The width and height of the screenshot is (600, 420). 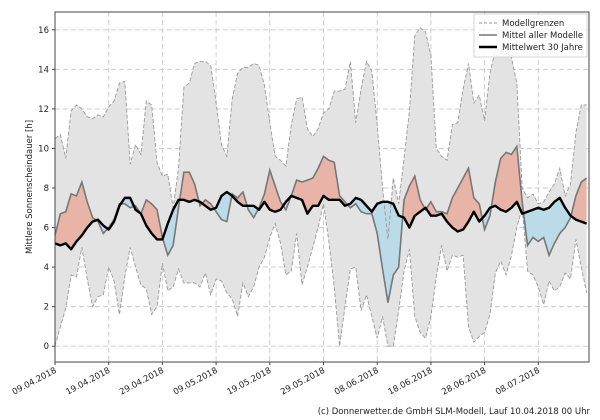 What do you see at coordinates (46, 268) in the screenshot?
I see `y-tick-label: 4` at bounding box center [46, 268].